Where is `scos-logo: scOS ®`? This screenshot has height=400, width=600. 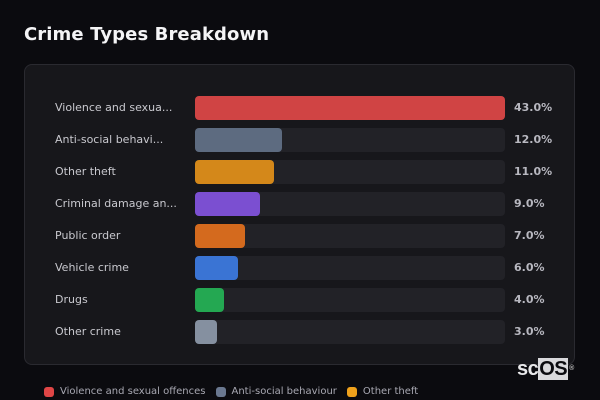
scos-logo: scOS ® is located at coordinates (545, 369).